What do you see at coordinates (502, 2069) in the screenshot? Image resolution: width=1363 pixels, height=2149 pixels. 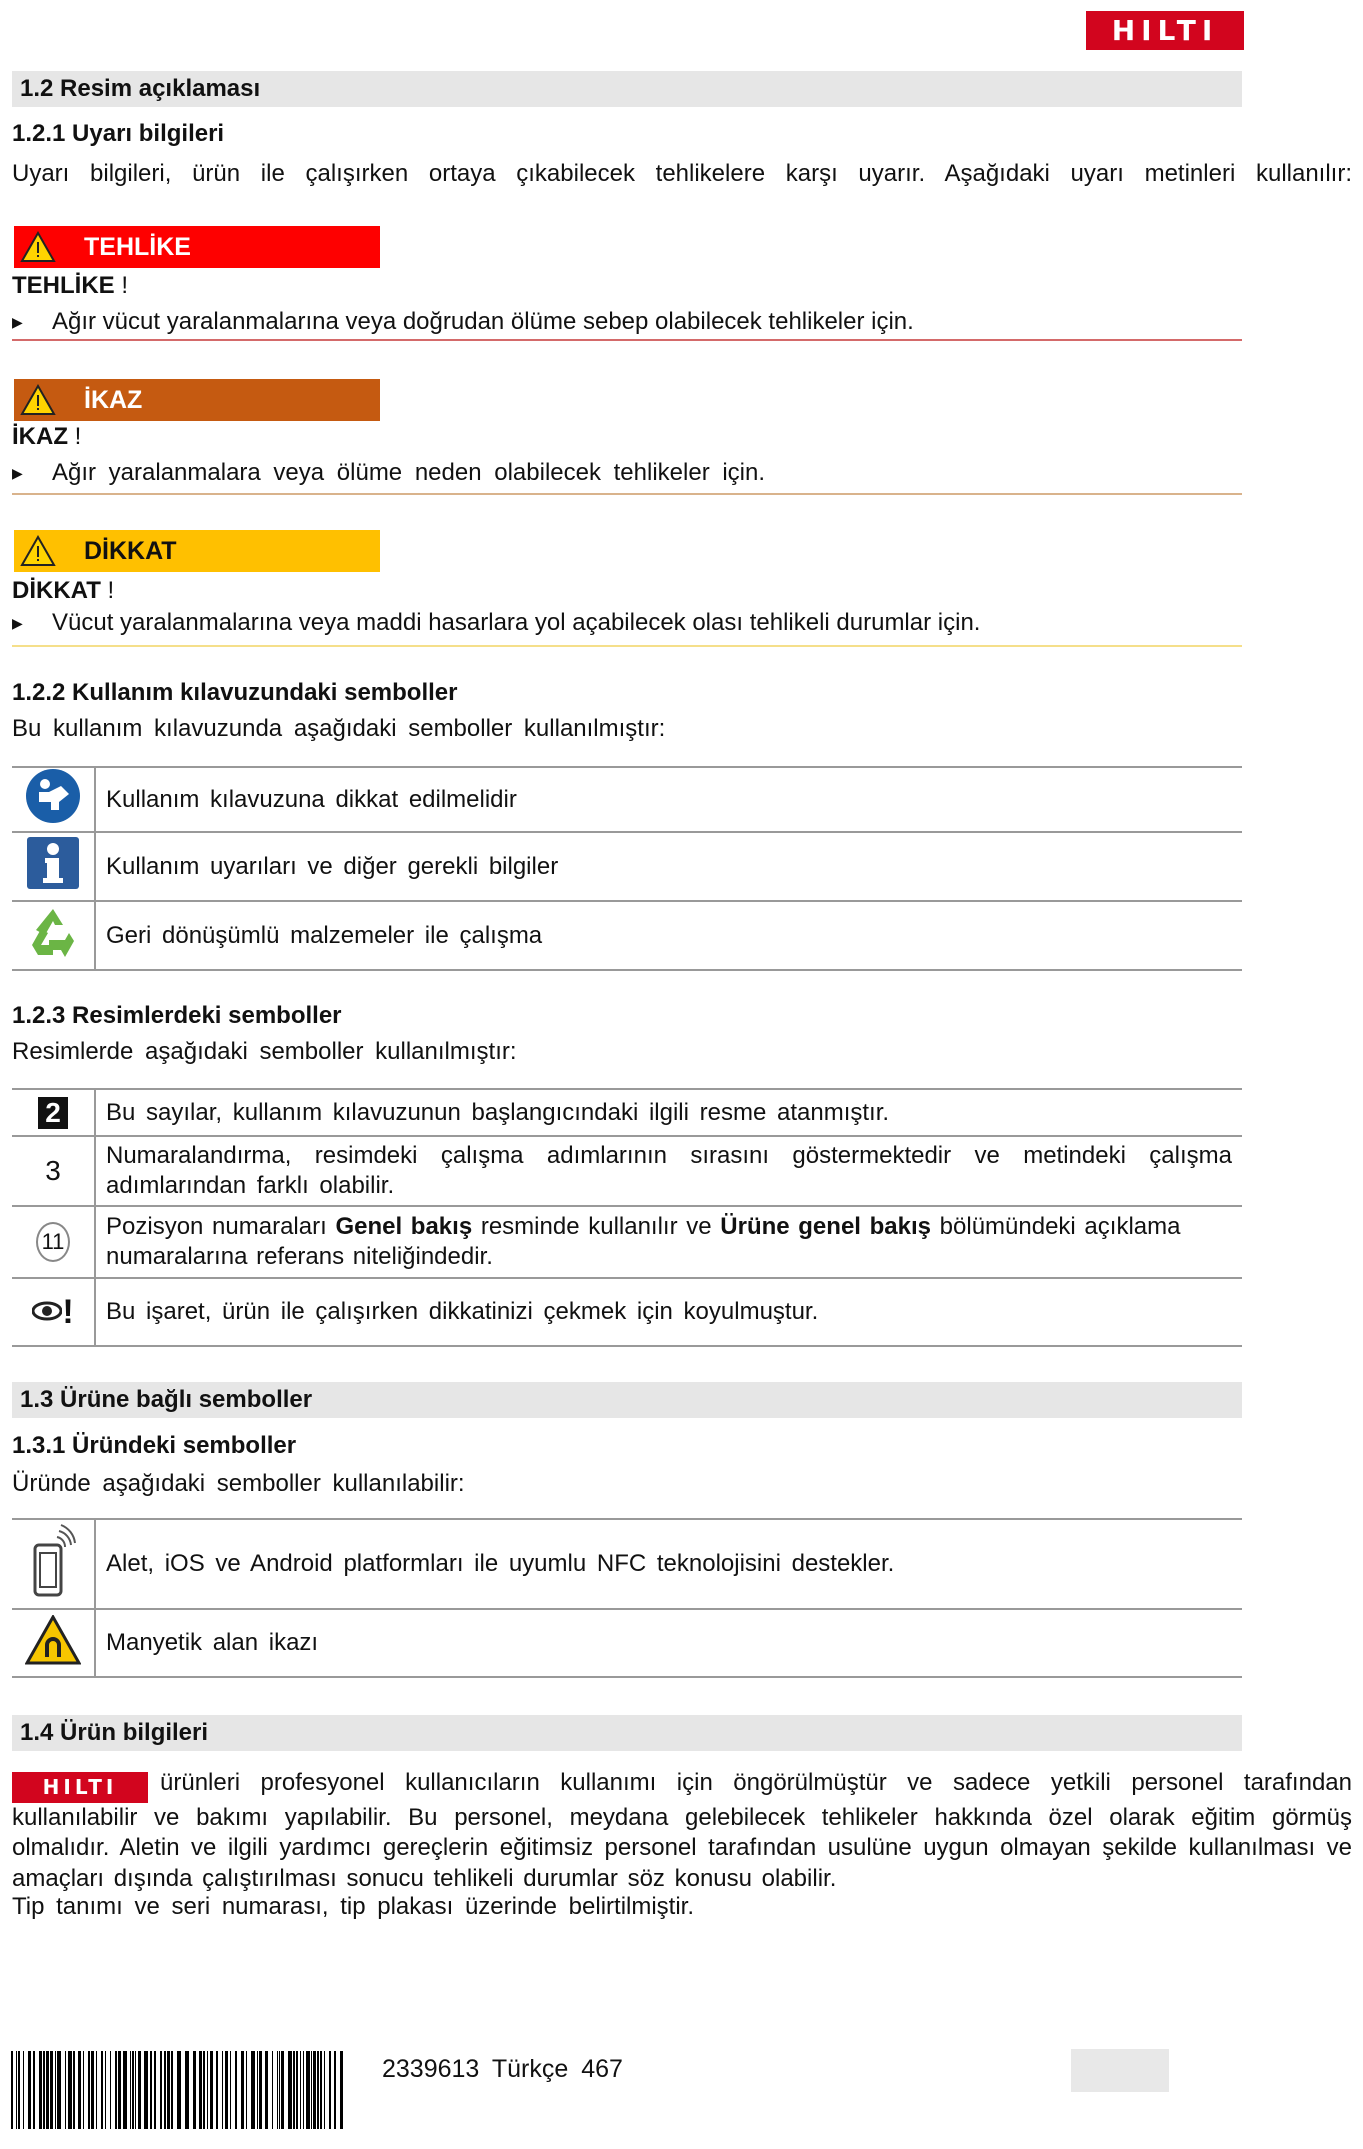 I see `footer-page-info: 2339613 Türkçe 467` at bounding box center [502, 2069].